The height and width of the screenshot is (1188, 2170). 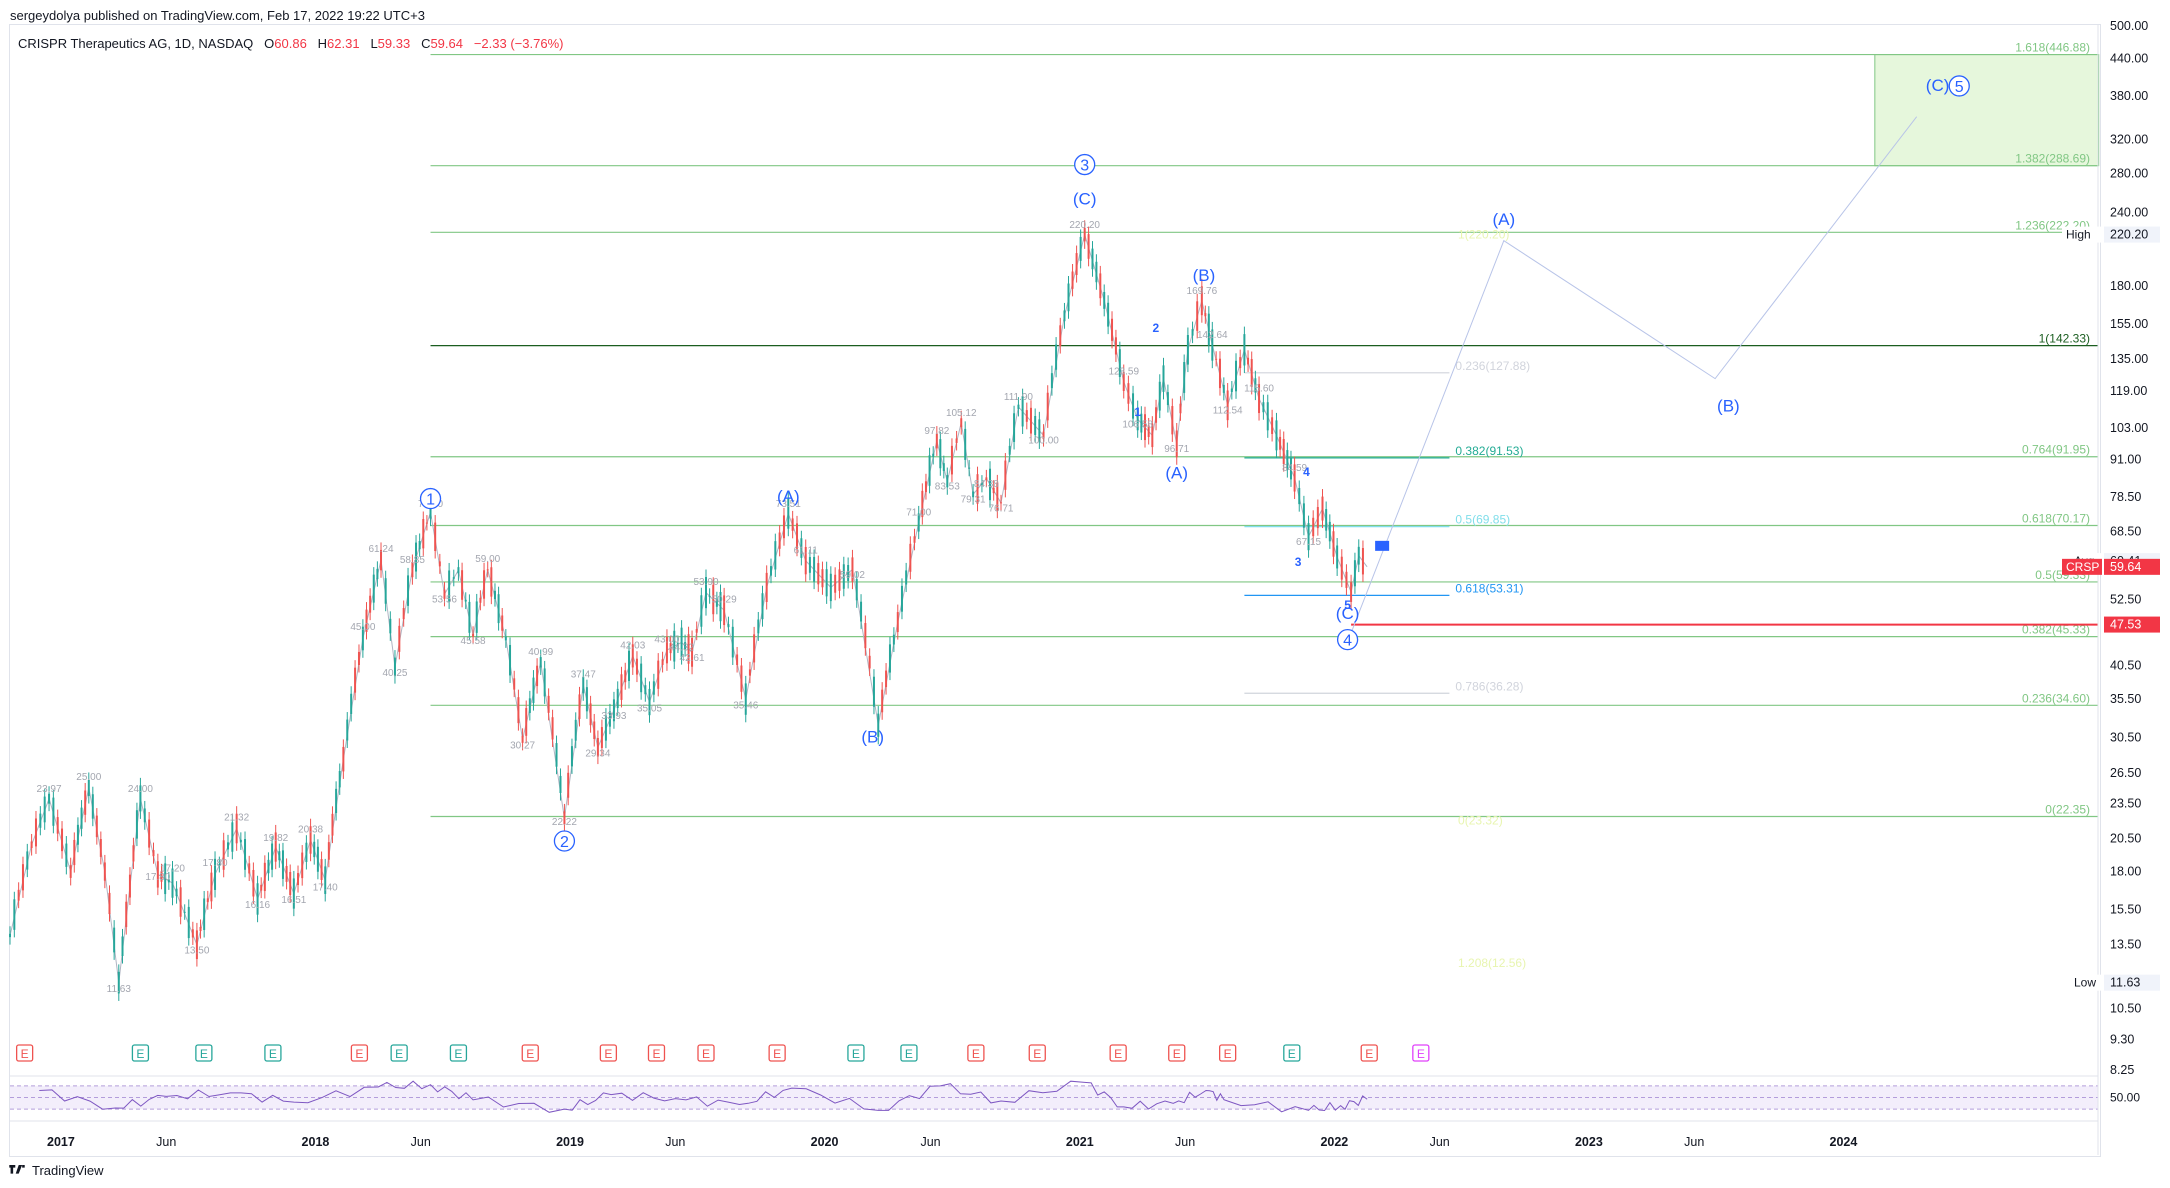 What do you see at coordinates (1019, 397) in the screenshot?
I see `pivot-label: 111.90` at bounding box center [1019, 397].